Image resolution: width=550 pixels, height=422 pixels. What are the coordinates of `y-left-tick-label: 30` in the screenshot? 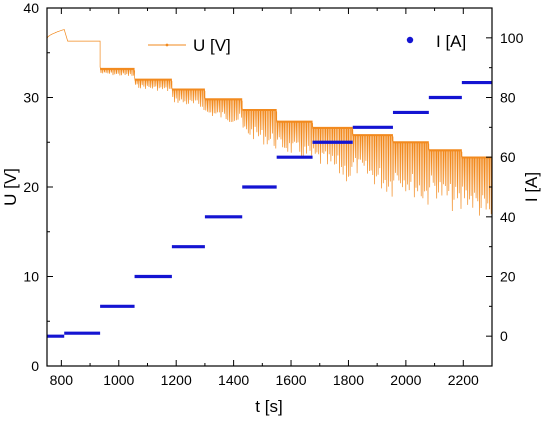 It's located at (31, 98).